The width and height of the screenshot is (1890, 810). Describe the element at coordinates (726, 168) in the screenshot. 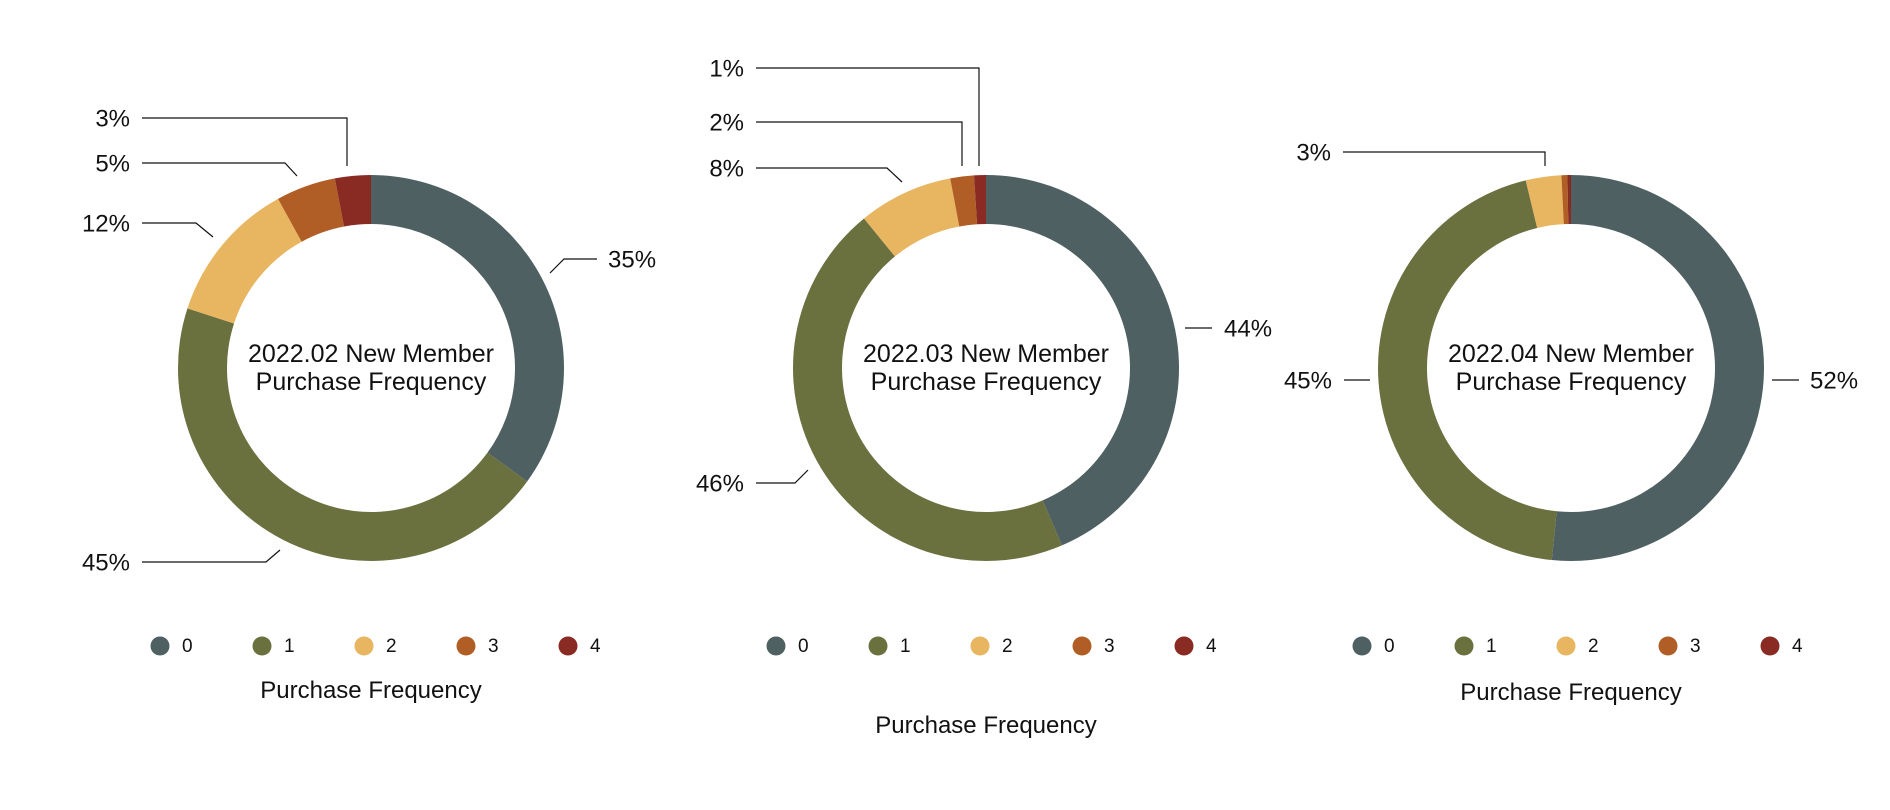

I see `percent-label: 8%` at that location.